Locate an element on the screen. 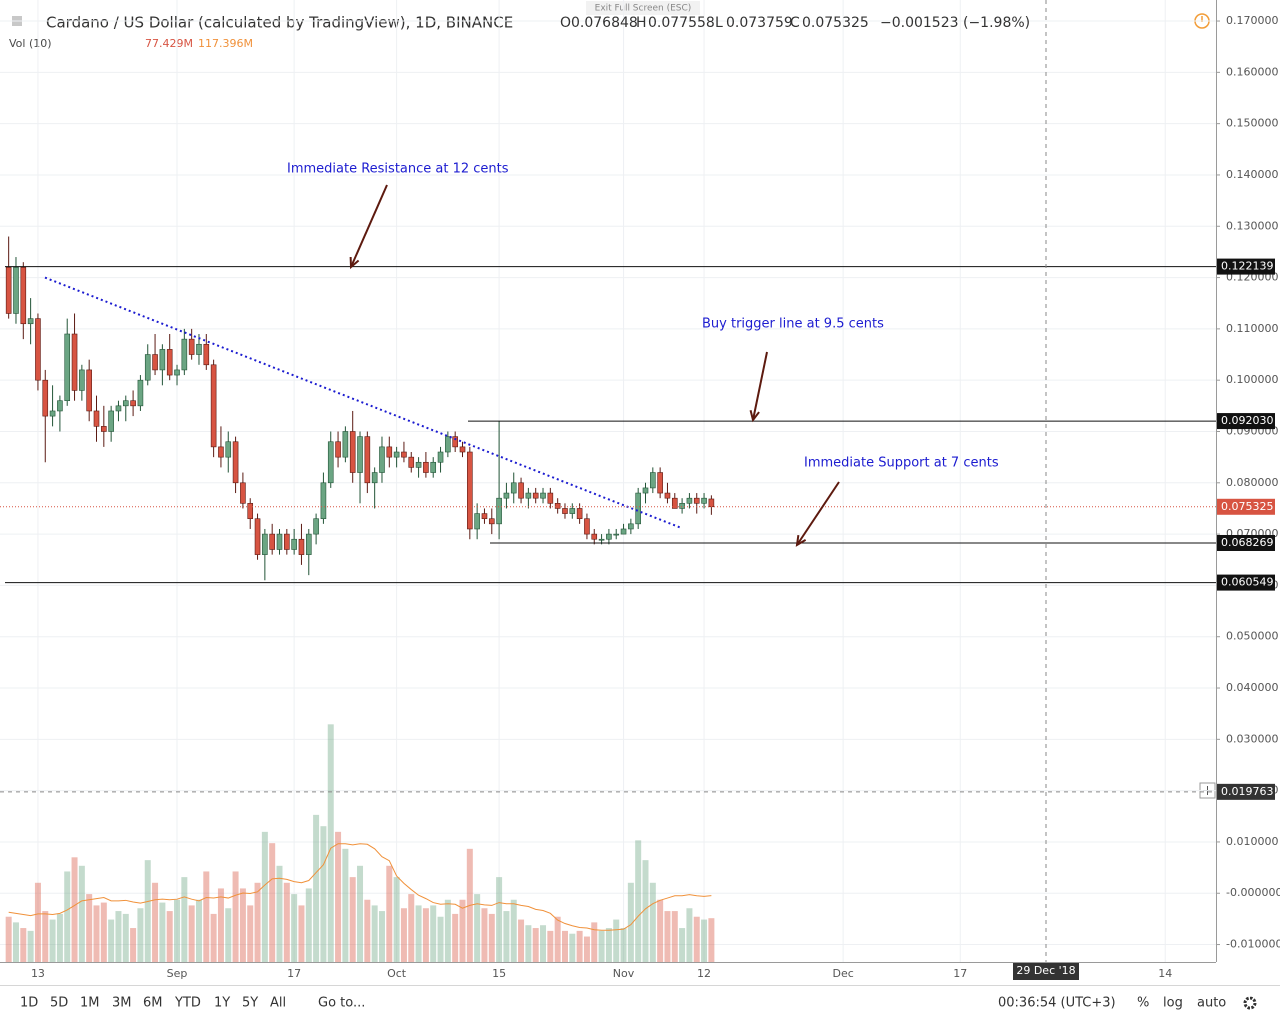  log-button: log is located at coordinates (1173, 1003).